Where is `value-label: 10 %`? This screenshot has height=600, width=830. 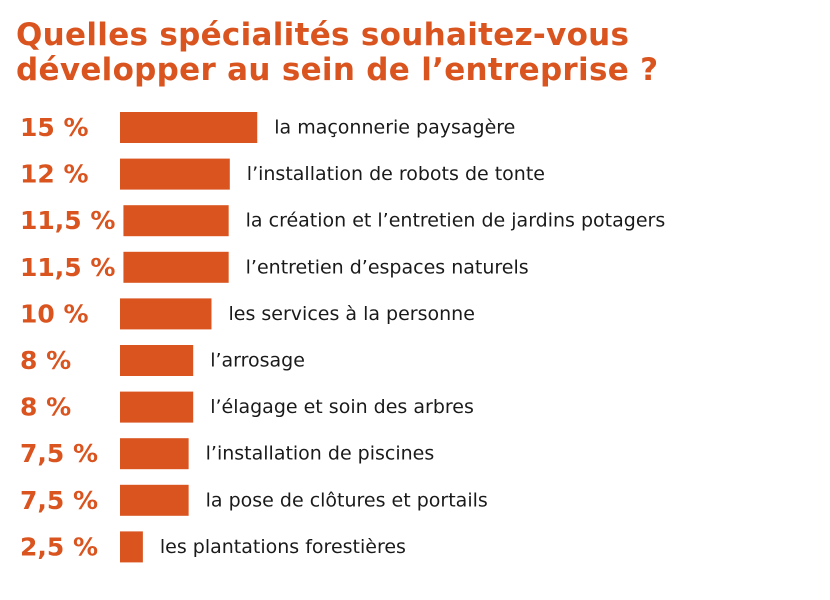
value-label: 10 % is located at coordinates (54, 313).